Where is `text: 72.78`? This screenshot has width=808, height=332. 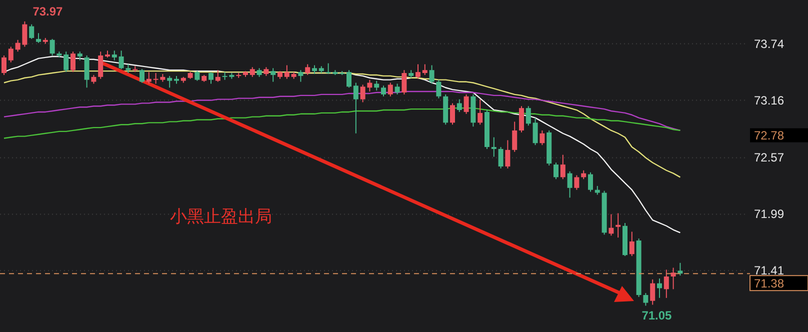
text: 72.78 is located at coordinates (769, 135).